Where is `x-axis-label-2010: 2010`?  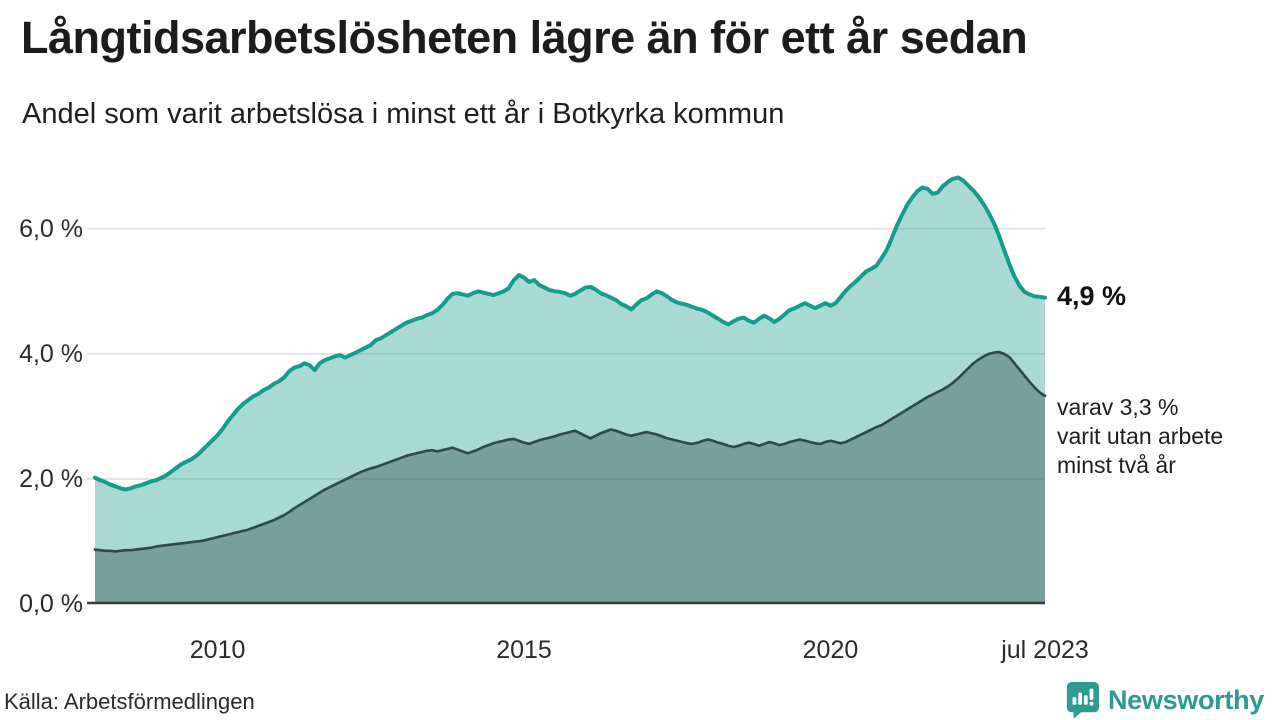 x-axis-label-2010: 2010 is located at coordinates (217, 650).